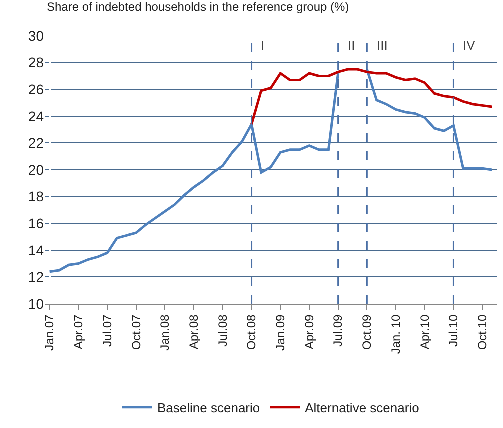 This screenshot has height=428, width=503. I want to click on y-tick-label: 12, so click(36, 277).